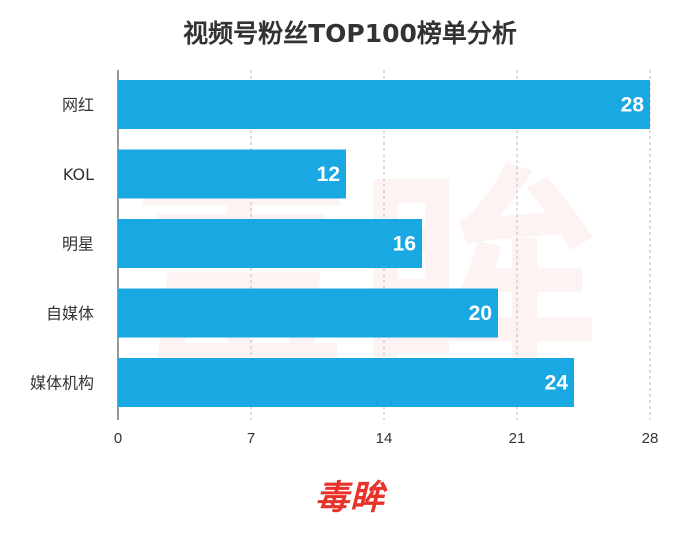 Image resolution: width=700 pixels, height=535 pixels. I want to click on x-tick-label: 7, so click(251, 438).